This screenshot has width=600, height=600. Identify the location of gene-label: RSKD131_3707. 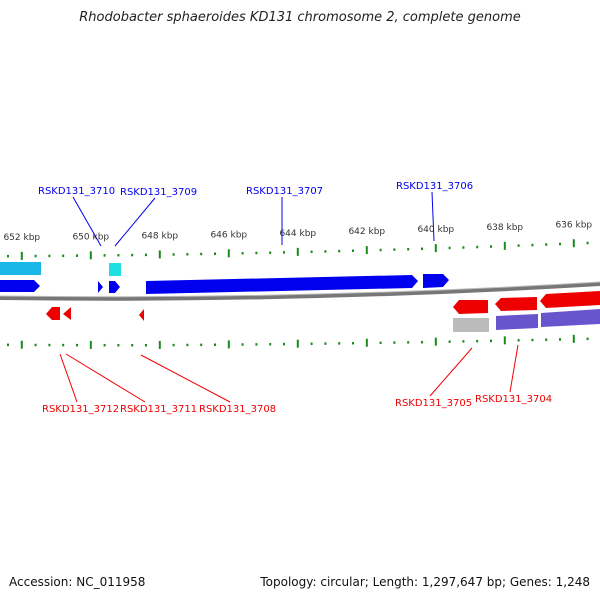
(284, 191).